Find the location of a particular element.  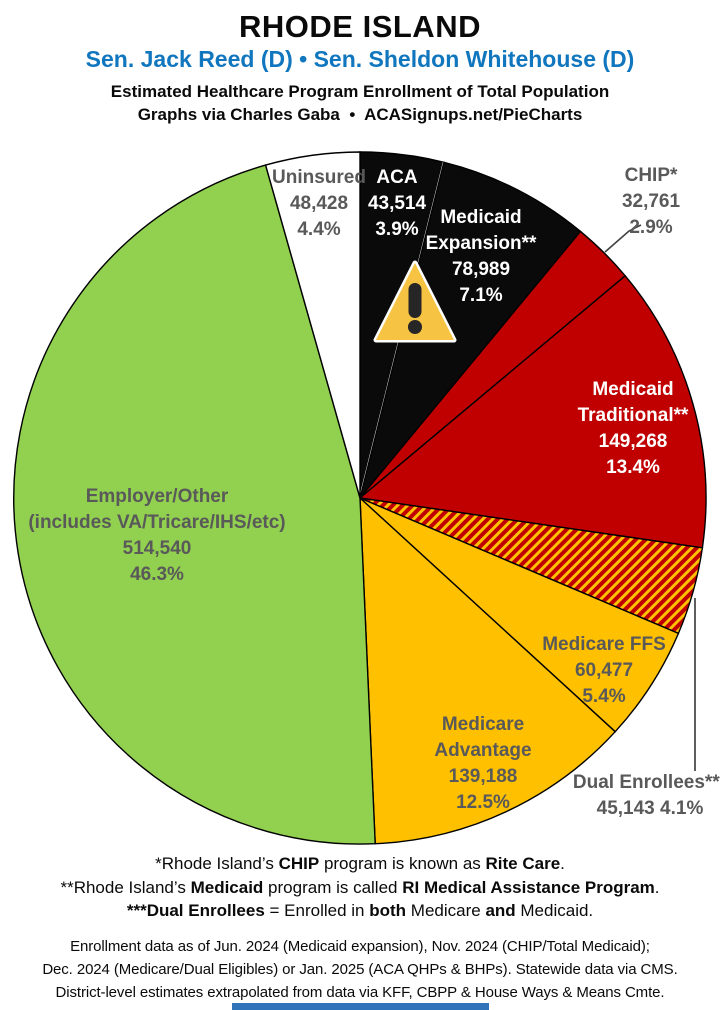

warning-exclamation-dot is located at coordinates (415, 327).